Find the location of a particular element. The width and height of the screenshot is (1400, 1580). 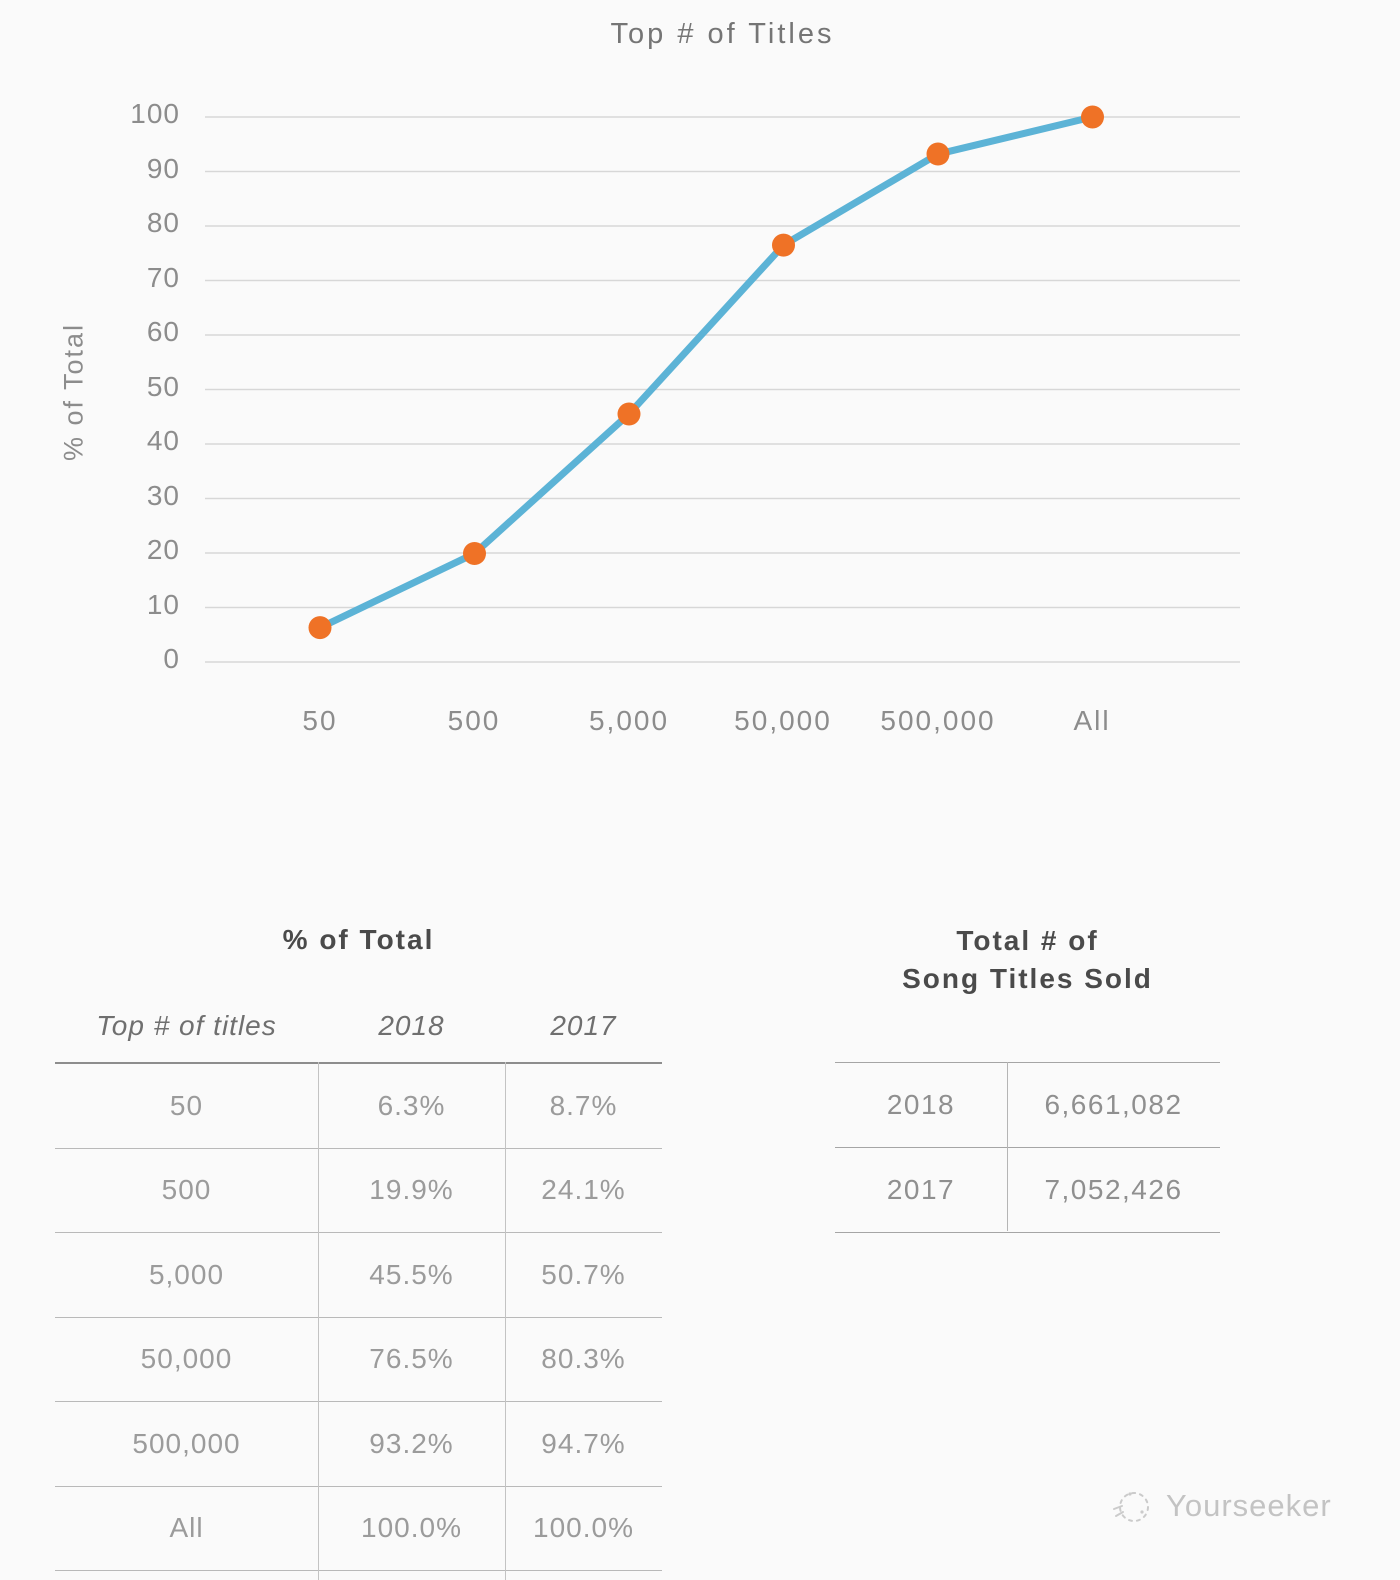

table-row: 500 19.9% 24.1% is located at coordinates (358, 1191).